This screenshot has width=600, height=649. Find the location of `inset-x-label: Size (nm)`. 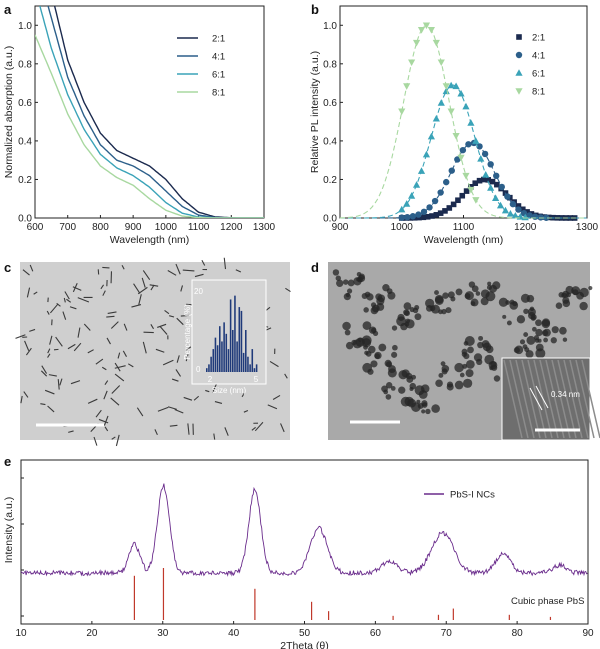

inset-x-label: Size (nm) is located at coordinates (229, 390).